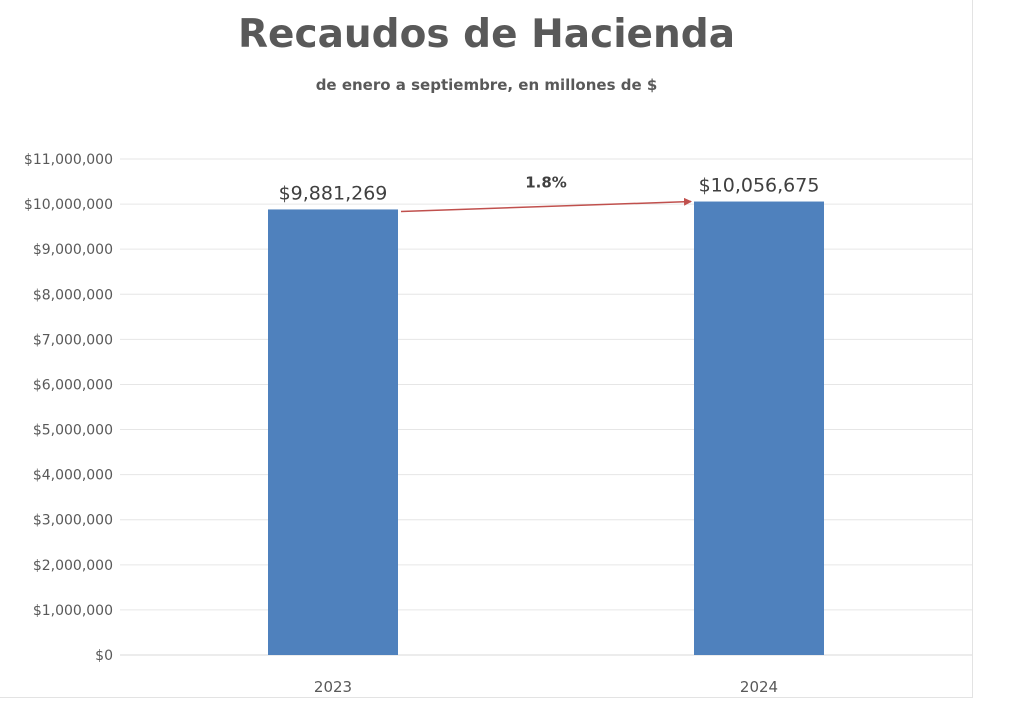 Image resolution: width=1029 pixels, height=712 pixels. Describe the element at coordinates (546, 205) in the screenshot. I see `growth-arrow` at that location.